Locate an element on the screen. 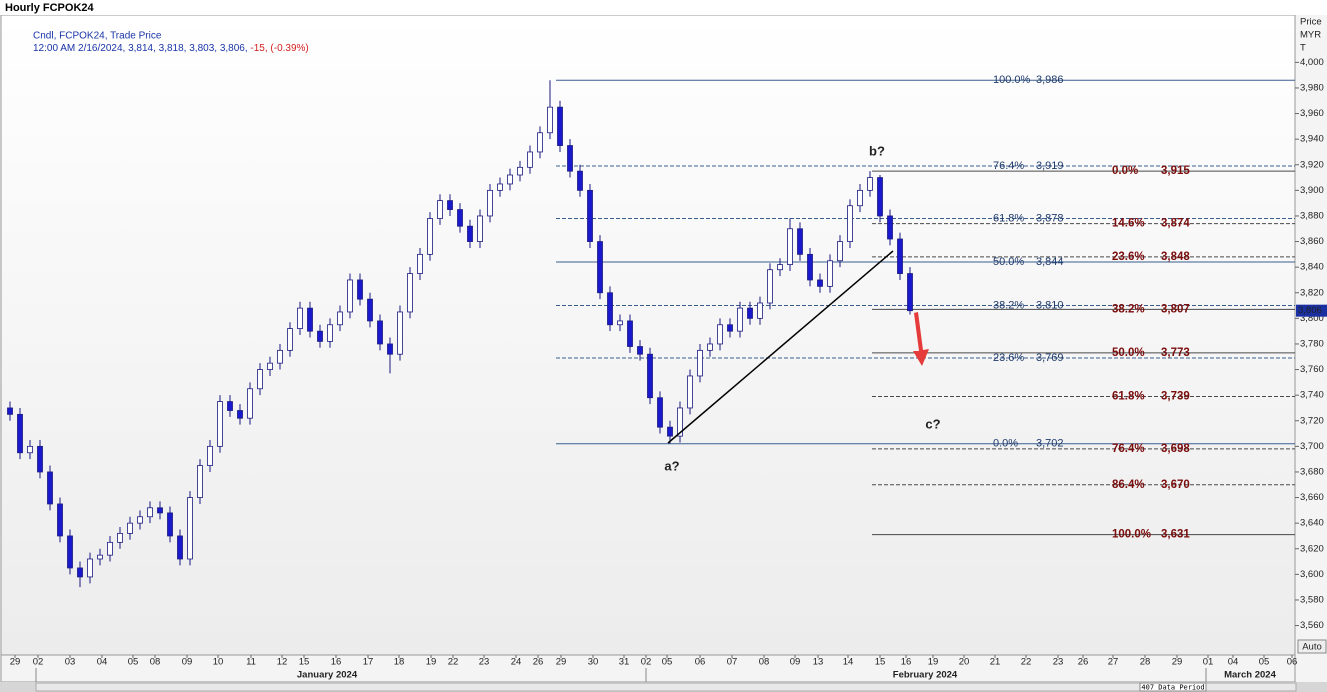 Image resolution: width=1327 pixels, height=692 pixels. x-tick-label: 23 is located at coordinates (484, 662).